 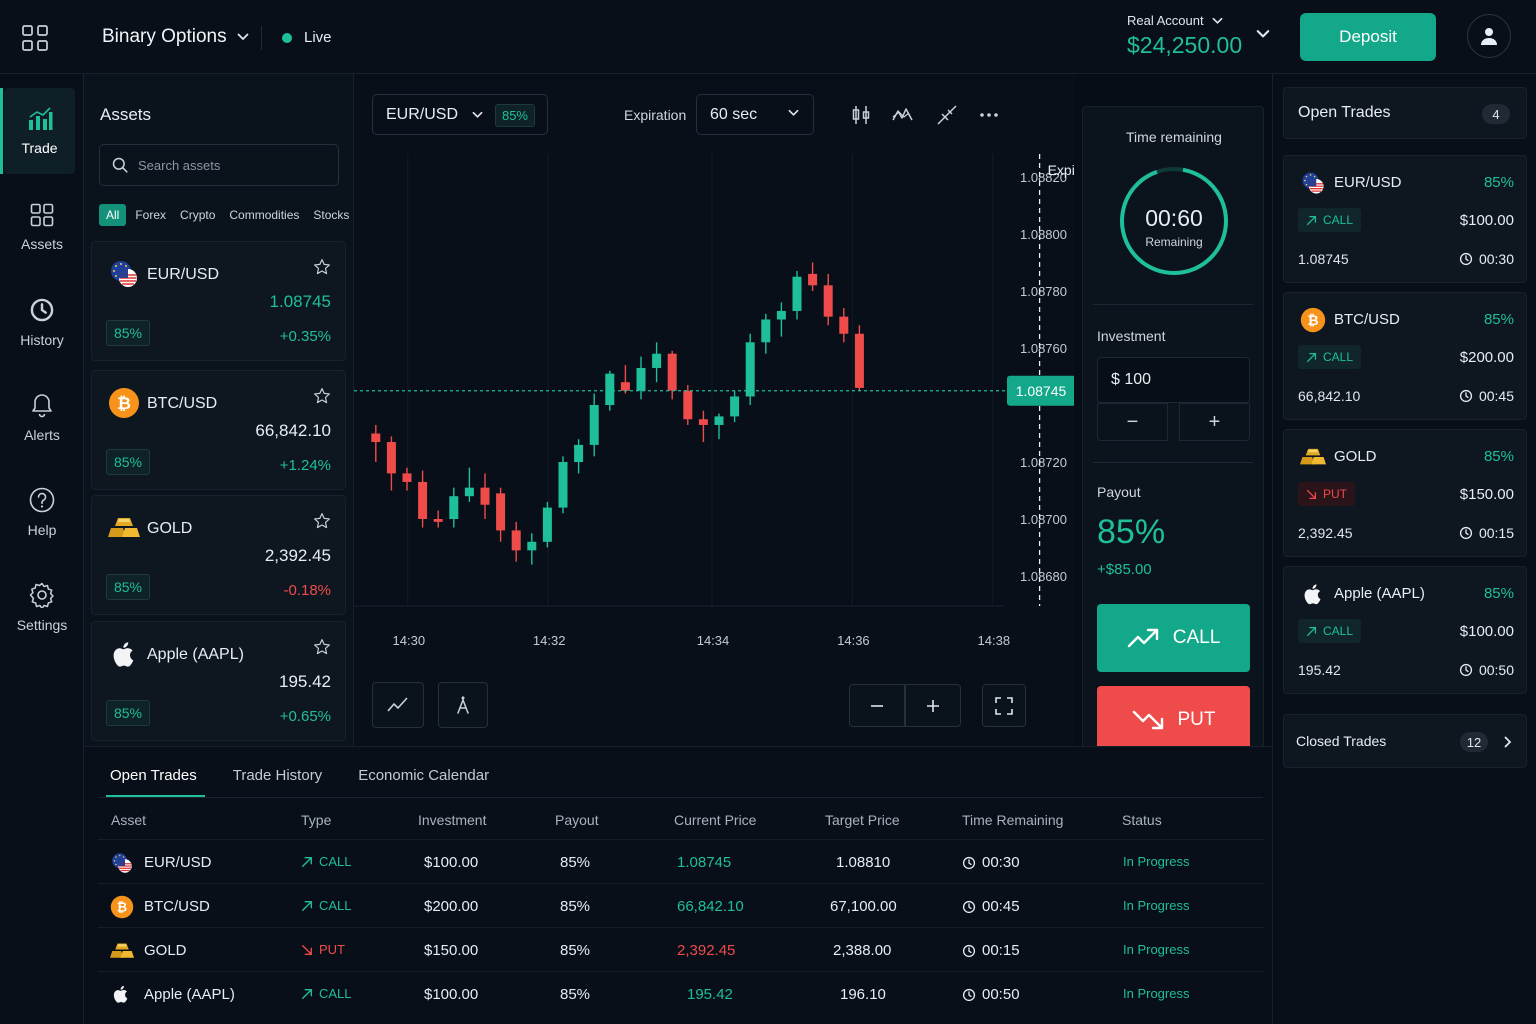 What do you see at coordinates (1405, 356) in the screenshot?
I see `open-trade-card: BTC/USD 85% CALL $200.00 66,842.10 00:45` at bounding box center [1405, 356].